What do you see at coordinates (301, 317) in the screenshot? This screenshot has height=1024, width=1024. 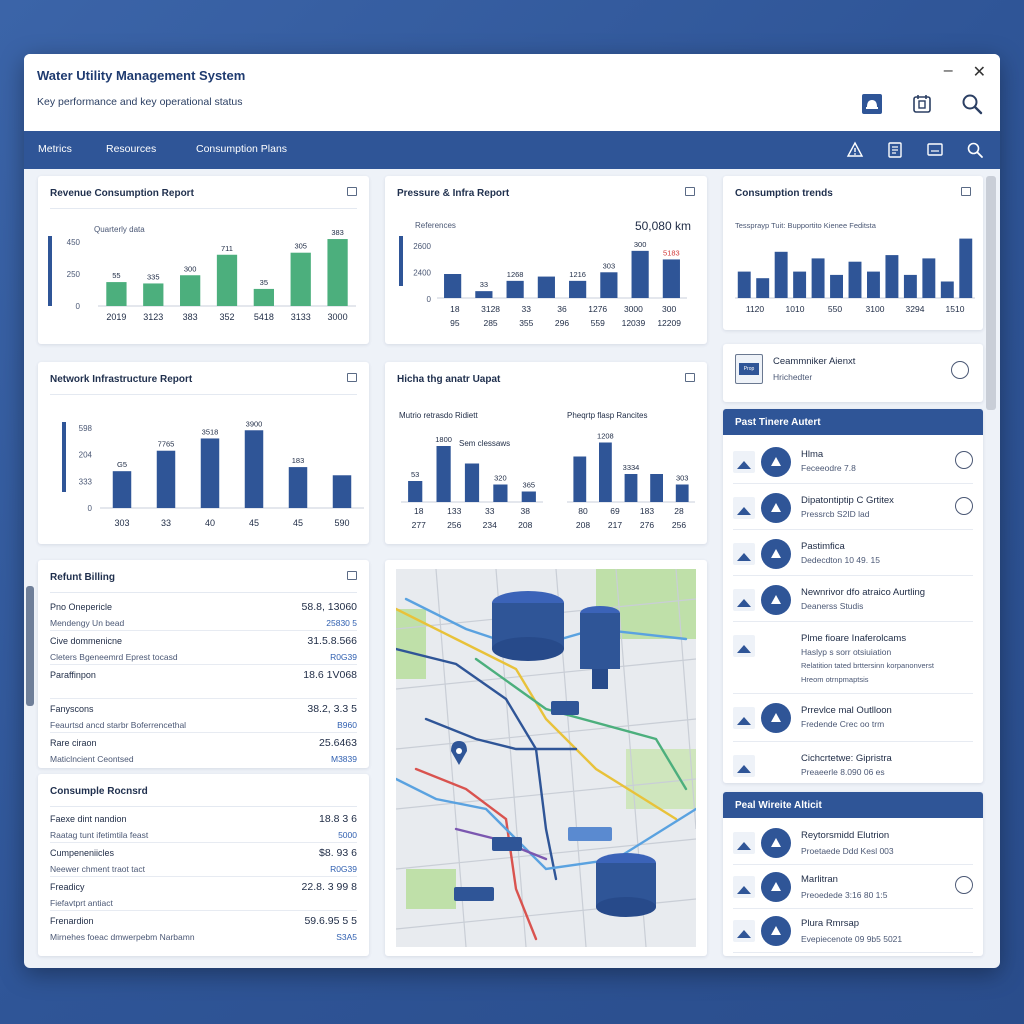 I see `chart-category-label: 3133` at bounding box center [301, 317].